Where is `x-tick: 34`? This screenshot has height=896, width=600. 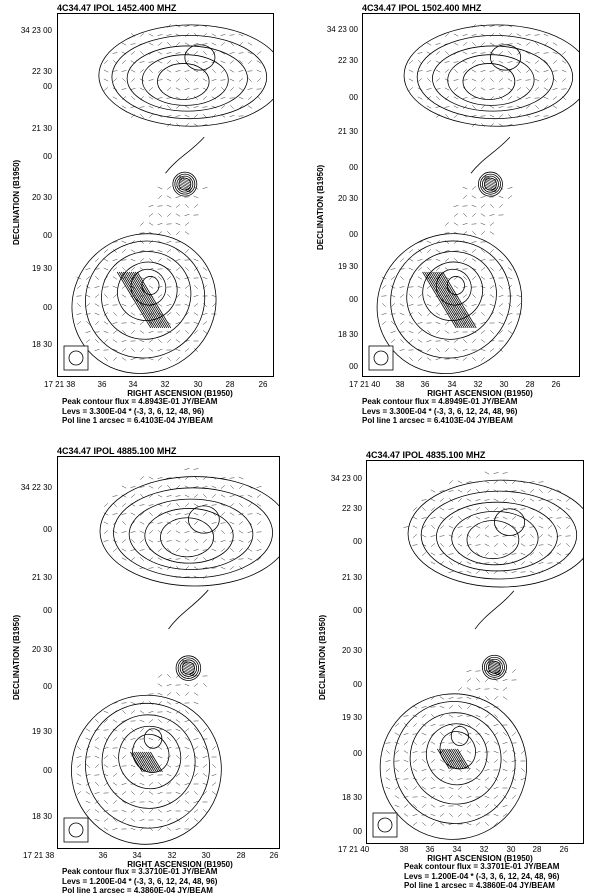
x-tick: 34 is located at coordinates (457, 849).